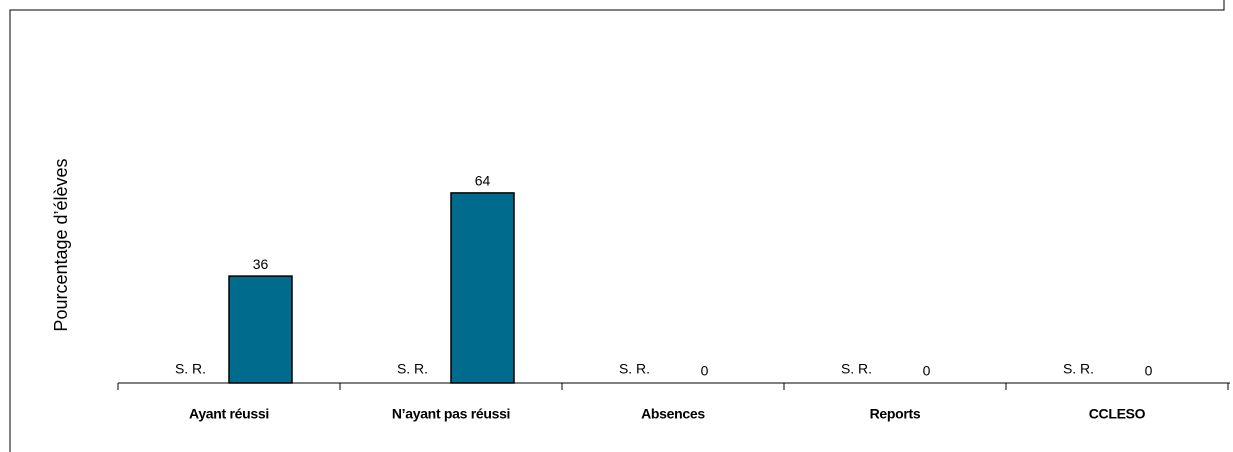  I want to click on y-axis-label: Pourcentage d’élèves, so click(61, 244).